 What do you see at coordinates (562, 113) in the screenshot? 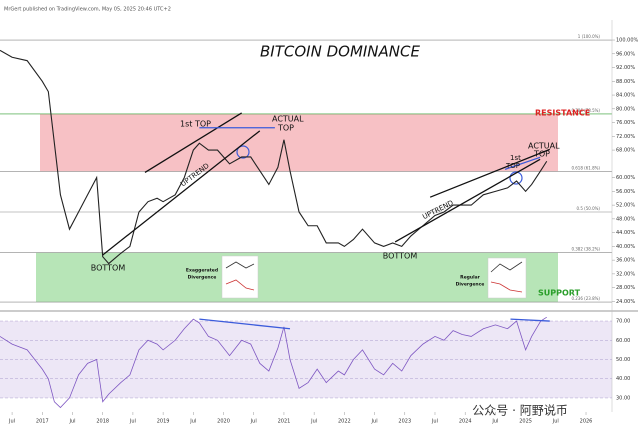
I see `annotation: RESISTANCE` at bounding box center [562, 113].